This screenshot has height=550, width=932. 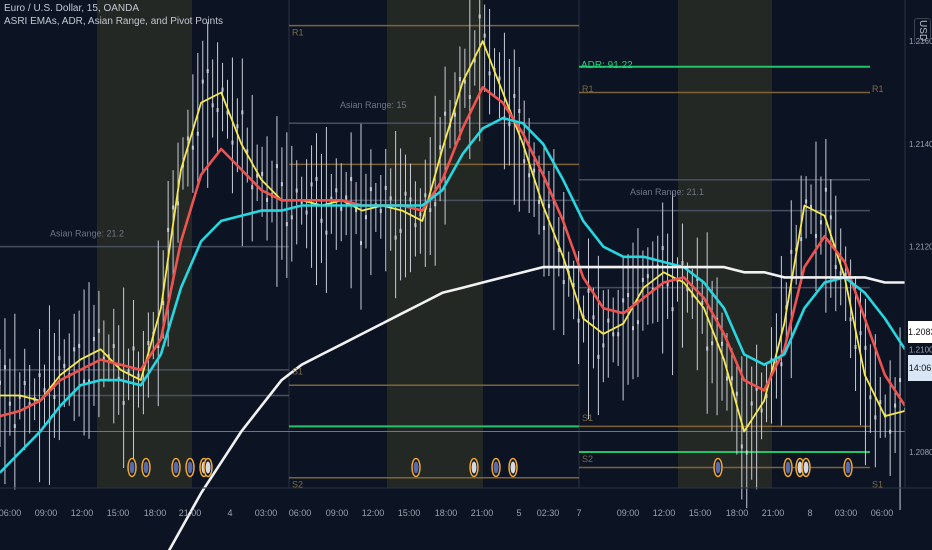 I want to click on x-tick-label: 03:00, so click(x=266, y=513).